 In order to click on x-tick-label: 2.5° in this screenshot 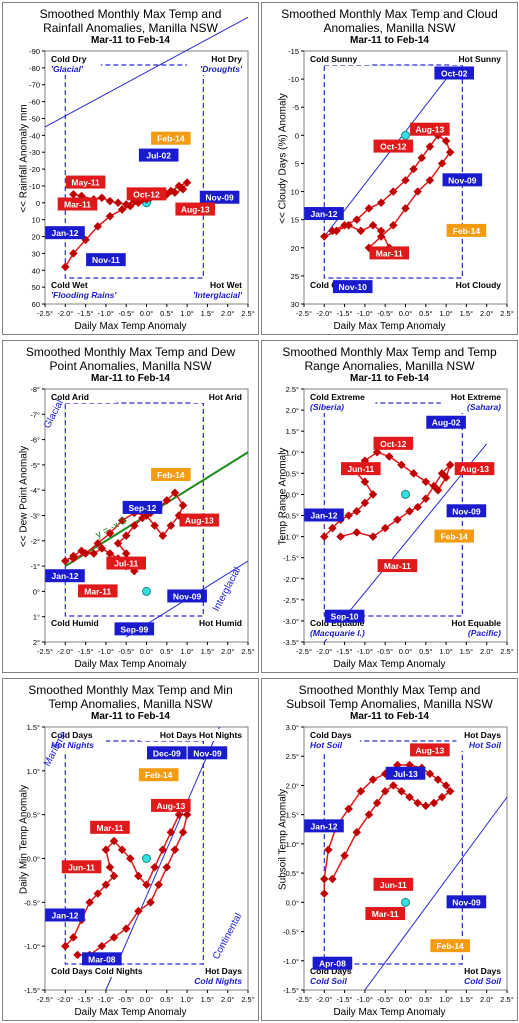, I will do `click(247, 651)`.